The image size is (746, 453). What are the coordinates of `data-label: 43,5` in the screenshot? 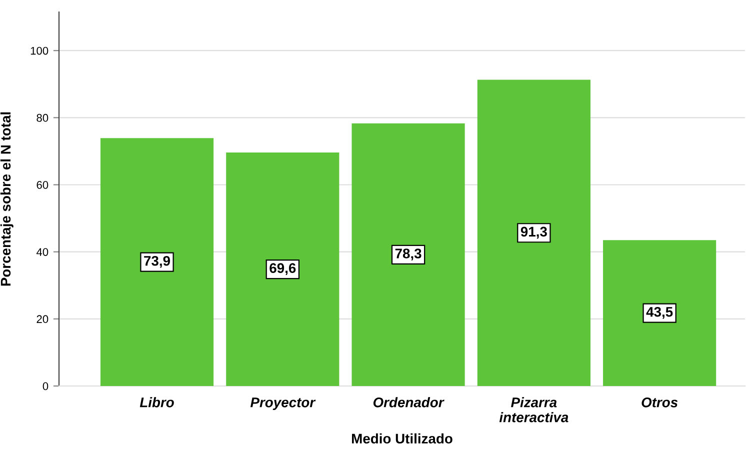 It's located at (659, 312).